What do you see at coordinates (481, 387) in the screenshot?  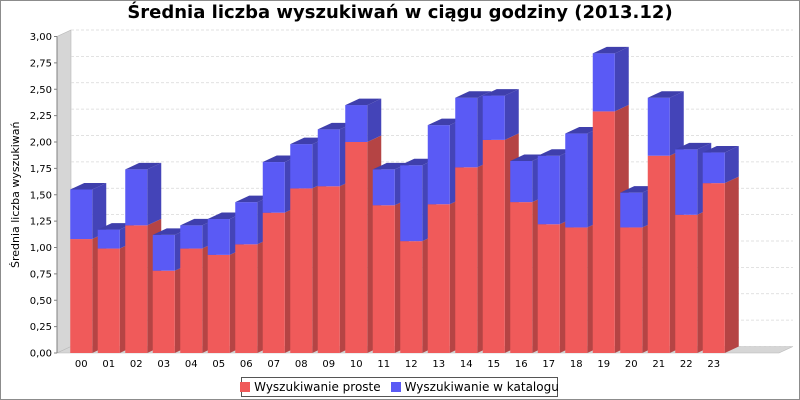 I see `legend-label-catalog-search: Wyszukiwanie w katalogu` at bounding box center [481, 387].